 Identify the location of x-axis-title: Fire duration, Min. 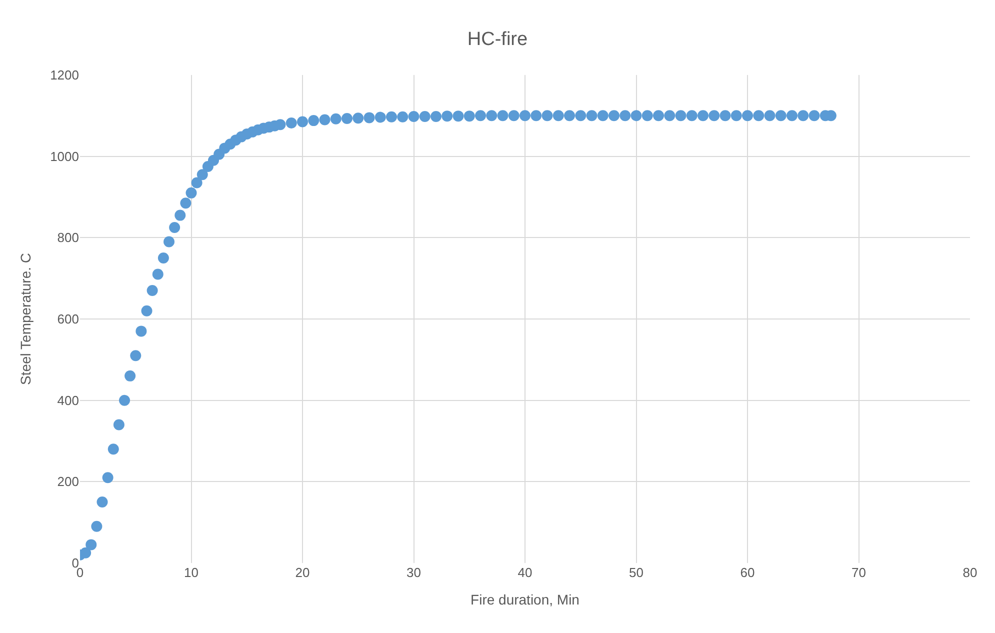
(525, 599).